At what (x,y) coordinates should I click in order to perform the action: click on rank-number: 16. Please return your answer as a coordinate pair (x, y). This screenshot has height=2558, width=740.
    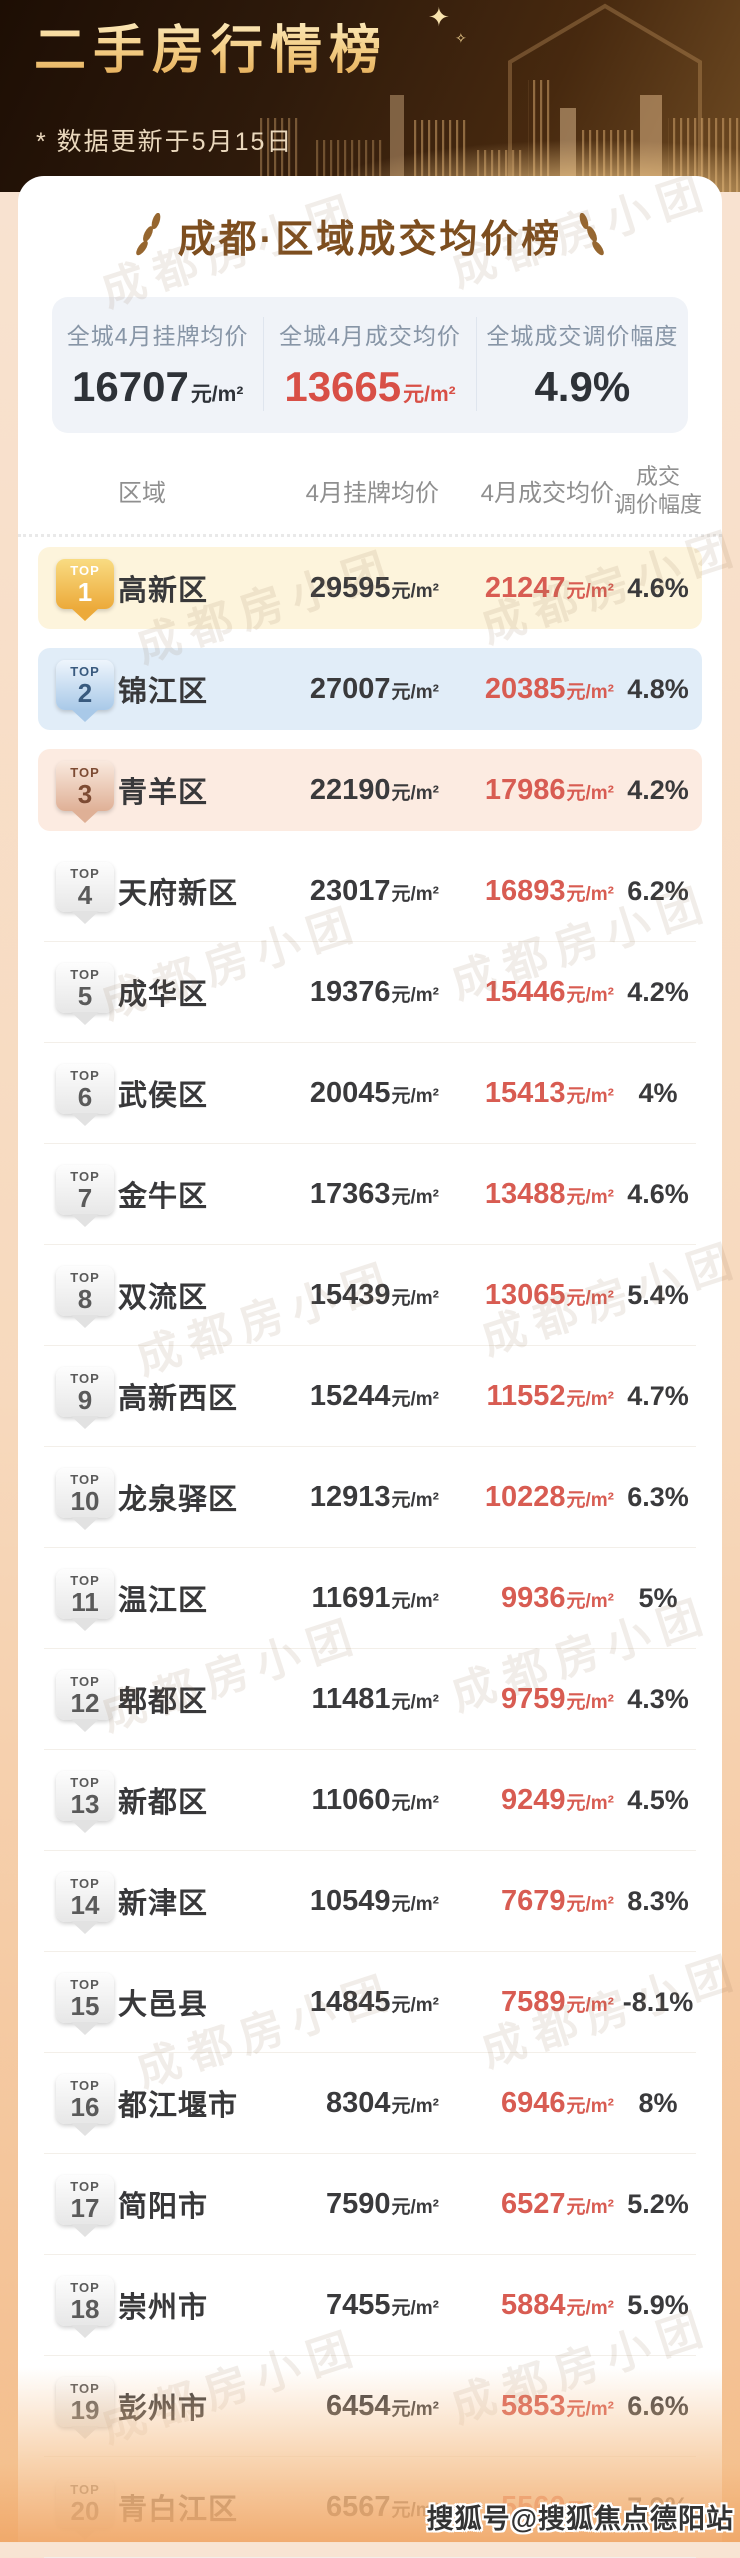
    Looking at the image, I should click on (85, 2106).